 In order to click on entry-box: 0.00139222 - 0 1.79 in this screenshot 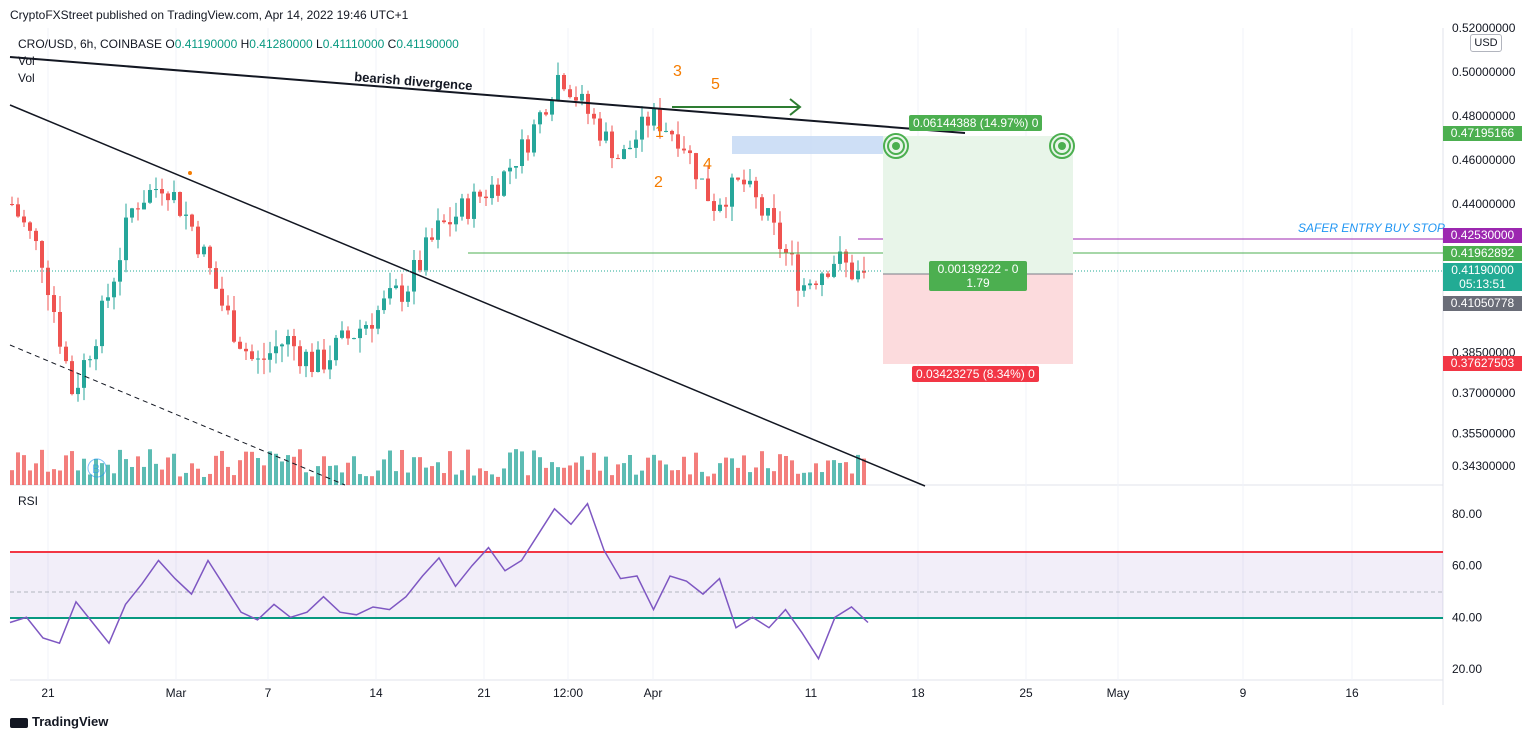, I will do `click(978, 276)`.